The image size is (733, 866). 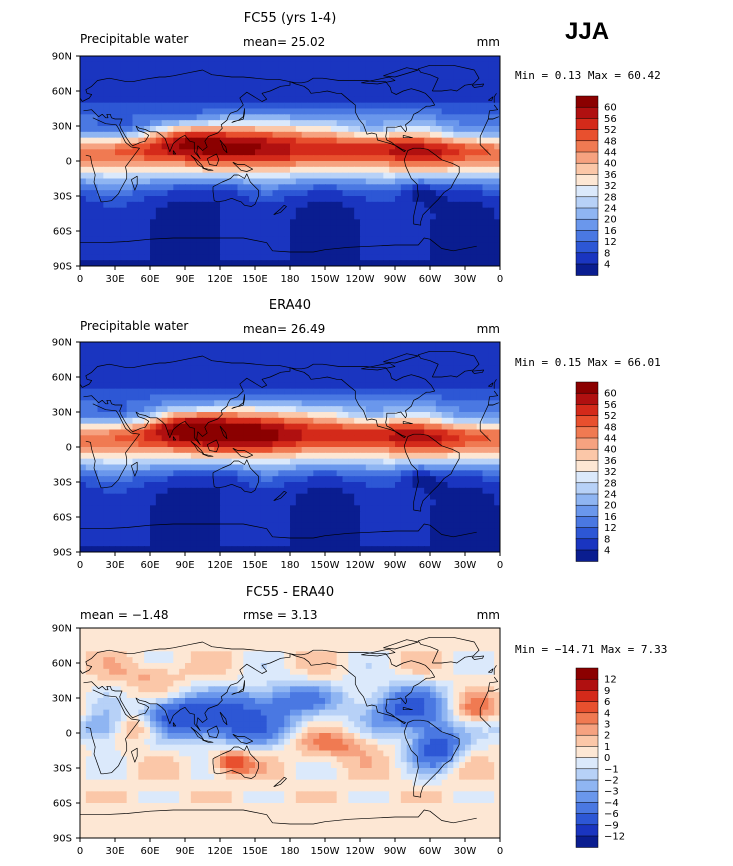 I want to click on min-max-label: Min = 0.13 Max = 60.42, so click(x=588, y=75).